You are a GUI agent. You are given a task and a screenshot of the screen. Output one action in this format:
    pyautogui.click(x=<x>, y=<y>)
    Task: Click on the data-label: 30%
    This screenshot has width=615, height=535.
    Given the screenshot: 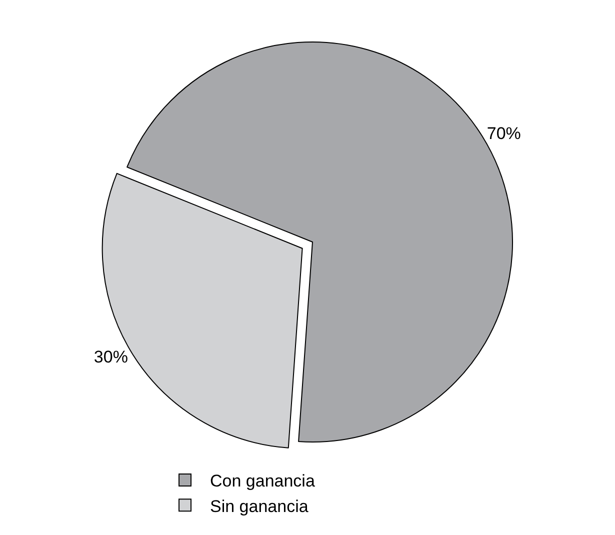 What is the action you would take?
    pyautogui.click(x=111, y=357)
    